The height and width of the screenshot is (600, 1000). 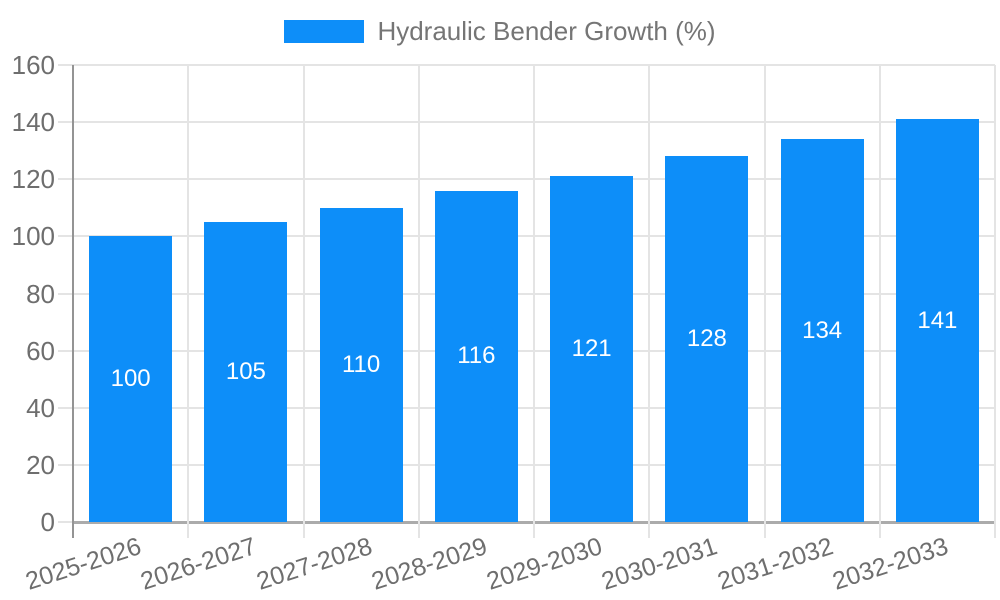 I want to click on y-axis-tick-label: 100, so click(x=33, y=236).